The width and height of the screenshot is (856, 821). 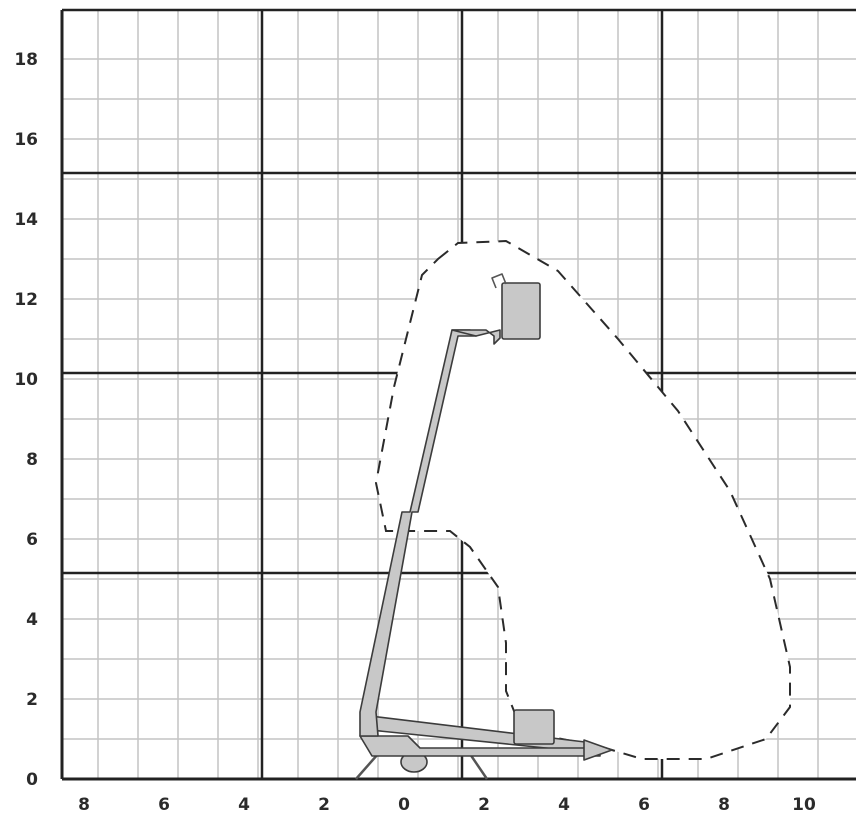 I want to click on outrigger-foot, so click(x=598, y=750).